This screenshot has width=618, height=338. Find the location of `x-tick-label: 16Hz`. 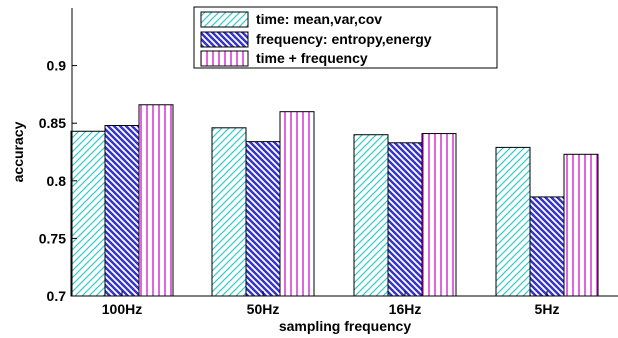

x-tick-label: 16Hz is located at coordinates (405, 309).